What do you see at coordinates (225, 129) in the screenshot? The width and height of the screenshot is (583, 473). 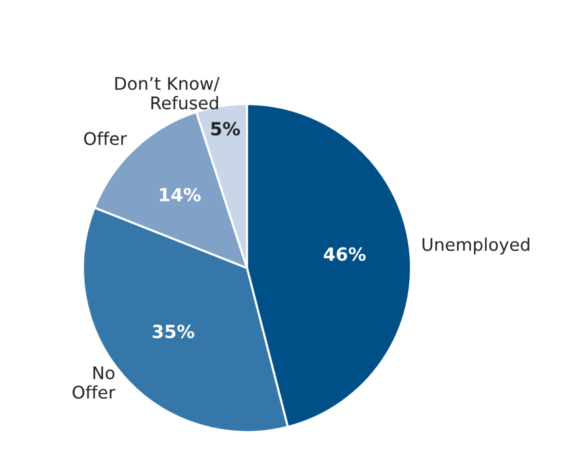 I see `data-label: 5%` at bounding box center [225, 129].